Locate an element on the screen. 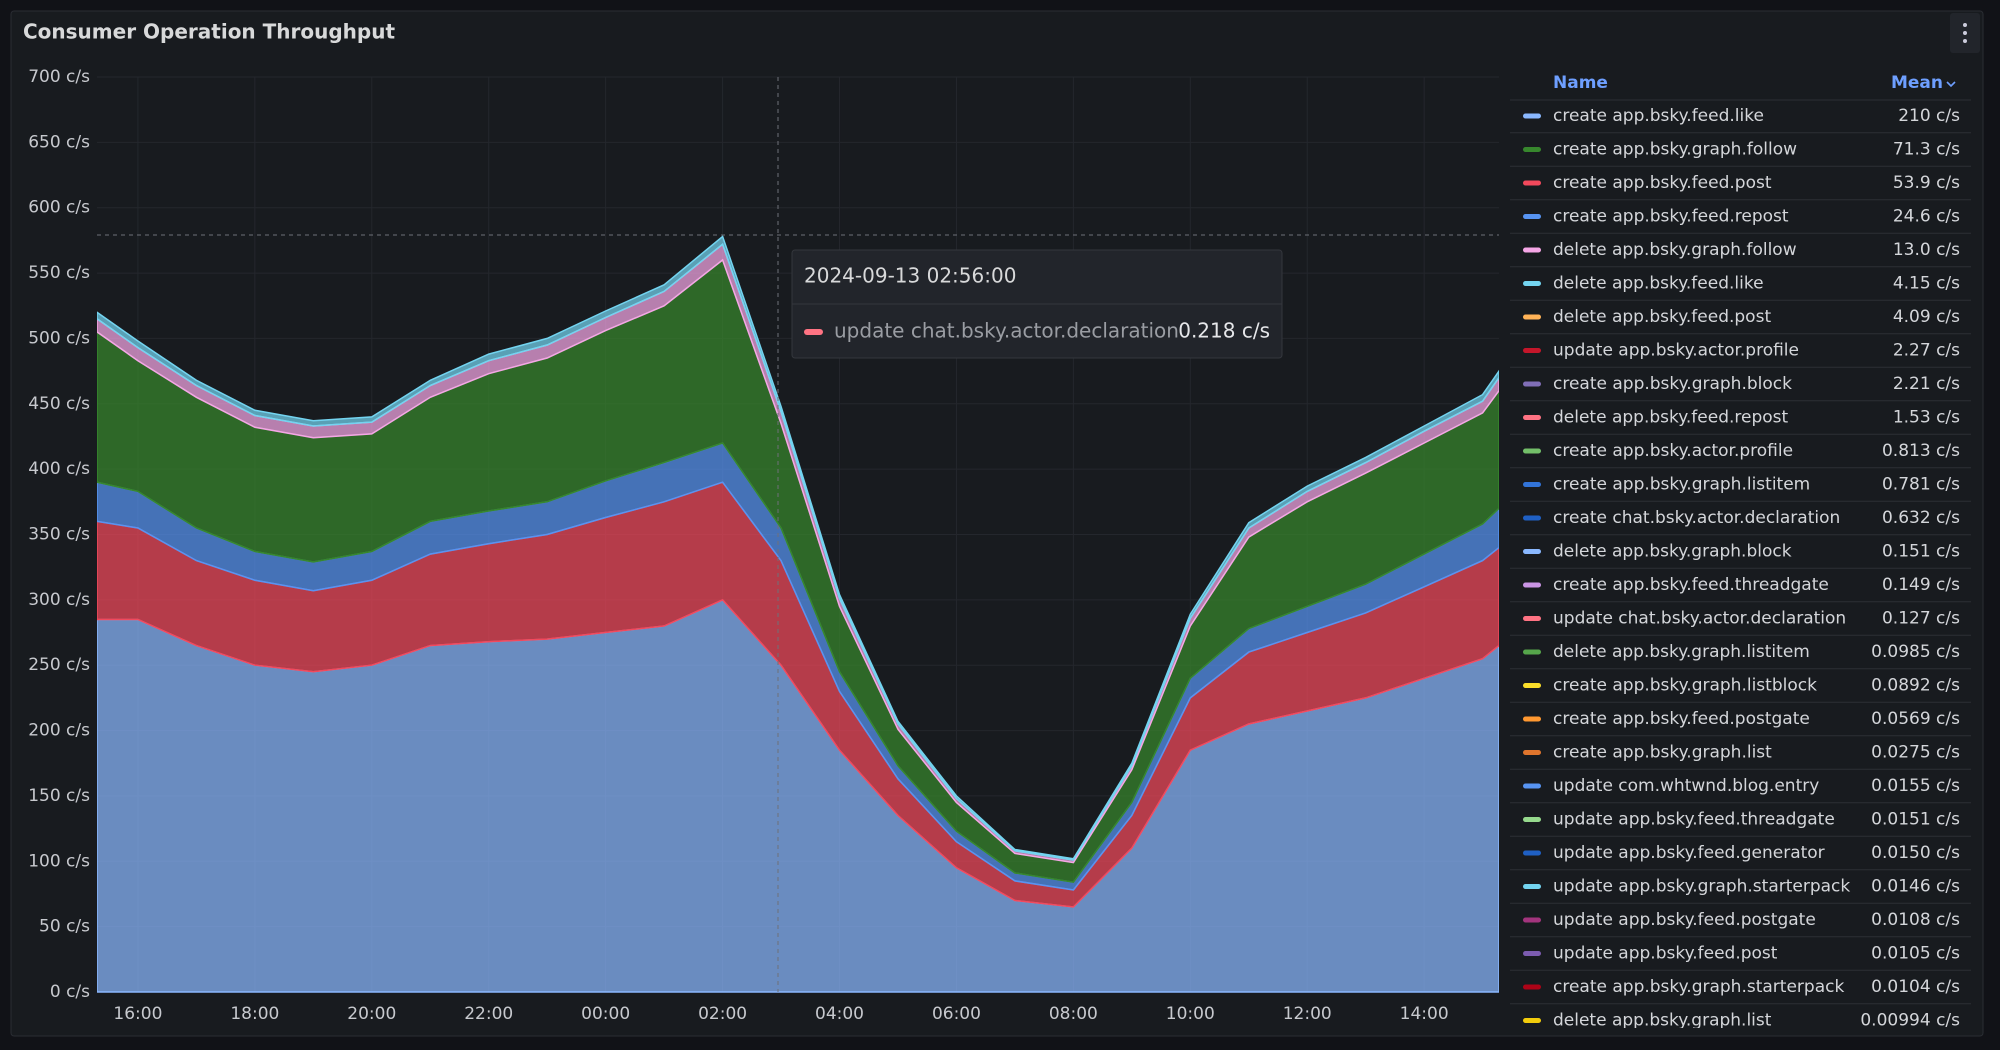 The width and height of the screenshot is (2000, 1050). legend-mean: 0.127 c/s is located at coordinates (1921, 619).